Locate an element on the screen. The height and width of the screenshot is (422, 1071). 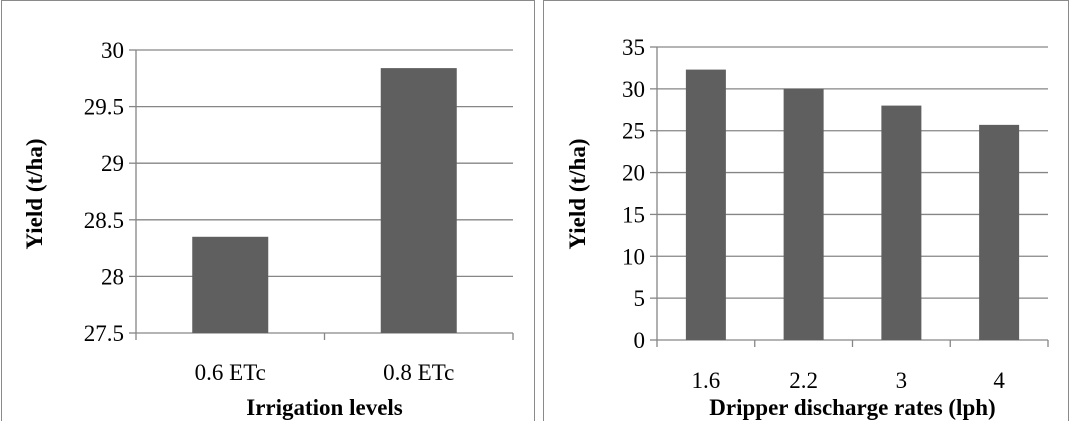
x-axis-title: Irrigation levels is located at coordinates (324, 407).